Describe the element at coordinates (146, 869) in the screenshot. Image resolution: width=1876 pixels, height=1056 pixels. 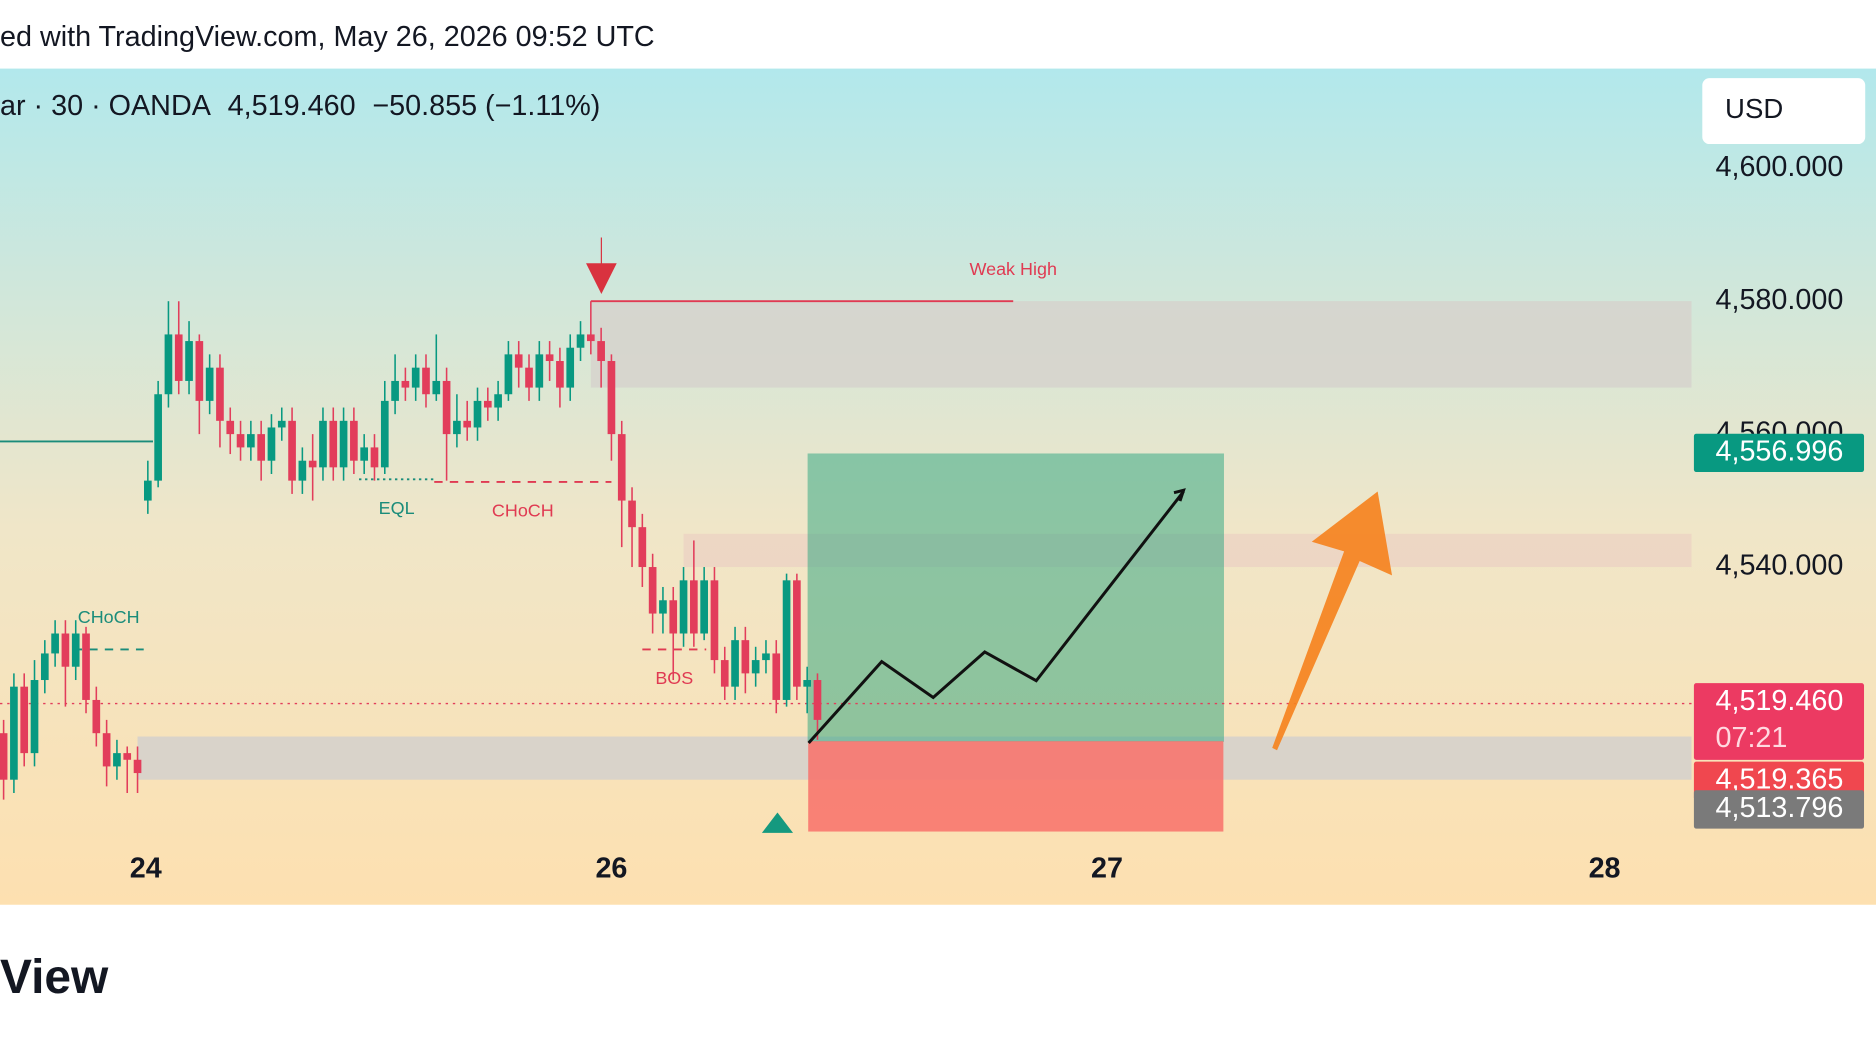
I see `x-tick-label: 24` at that location.